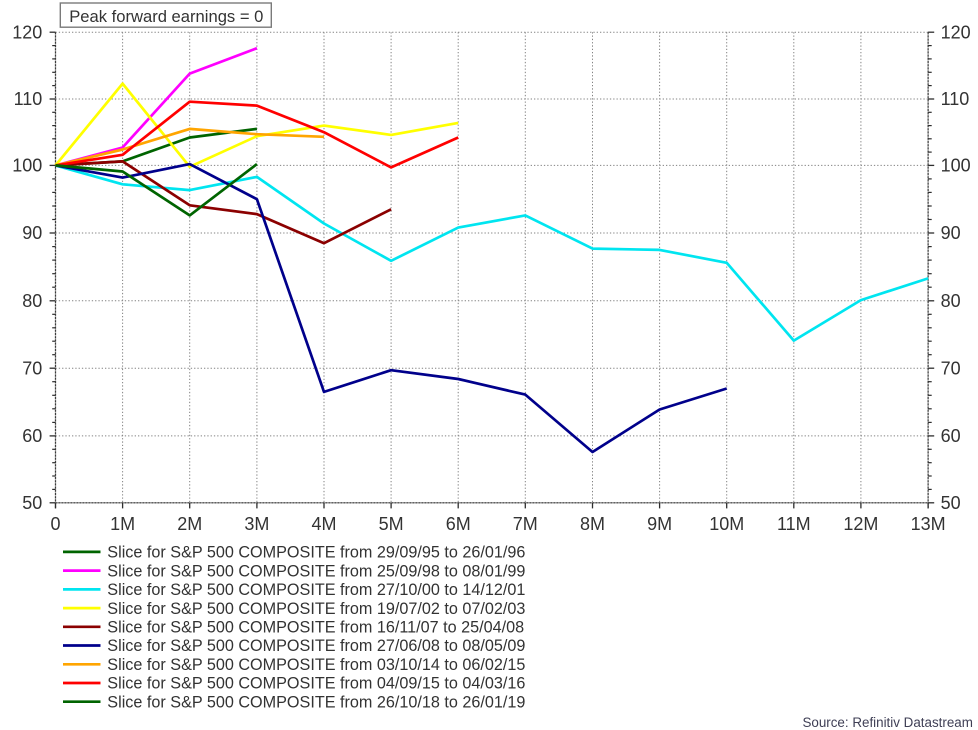 This screenshot has height=730, width=978. Describe the element at coordinates (323, 524) in the screenshot. I see `svg-text: 4M` at that location.